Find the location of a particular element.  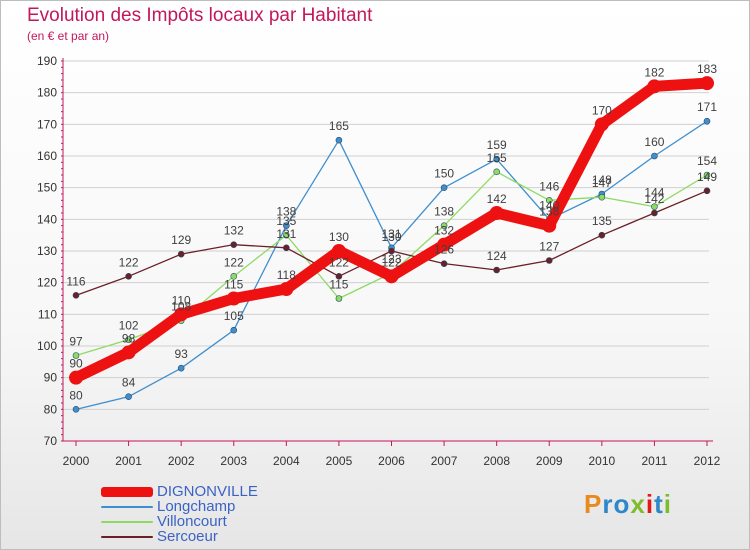

legend-item: Villoncourt is located at coordinates (179, 521).